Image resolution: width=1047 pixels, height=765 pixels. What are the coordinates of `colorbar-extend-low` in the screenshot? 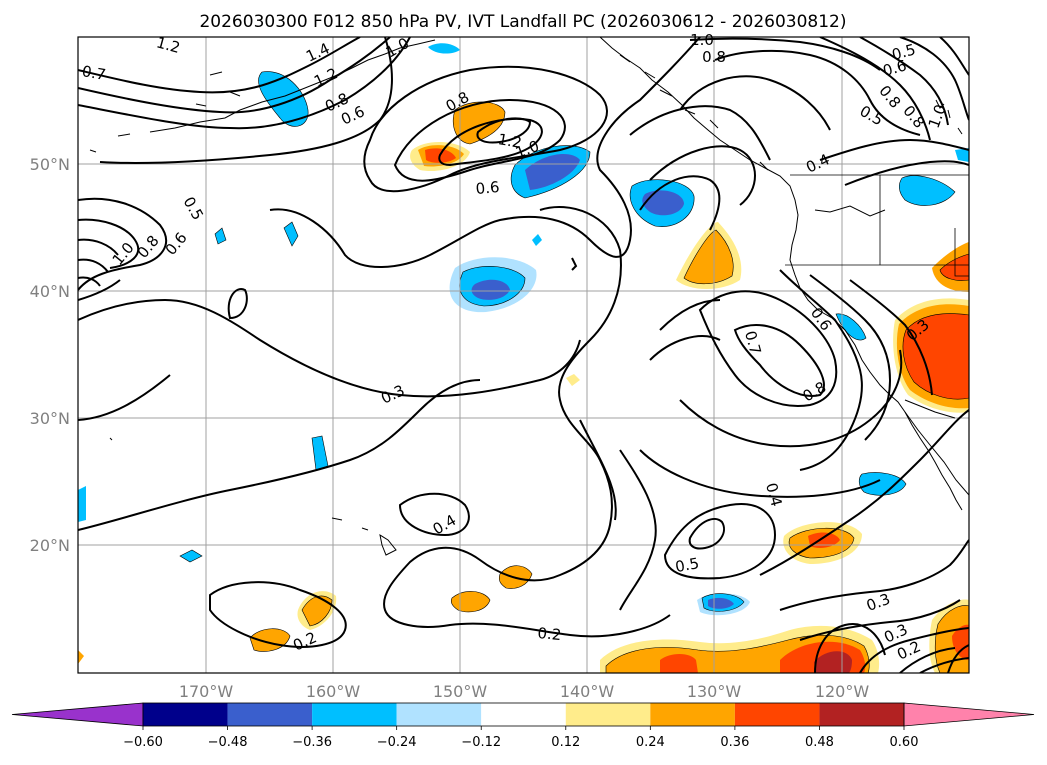 It's located at (77, 714).